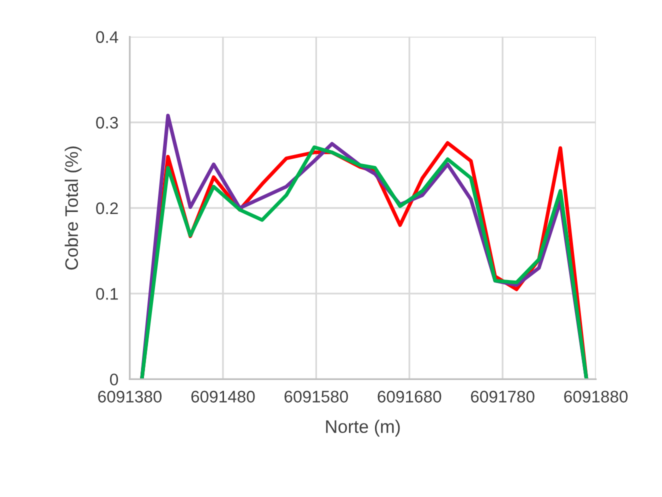  Describe the element at coordinates (502, 396) in the screenshot. I see `x-tick-label: 6091780` at that location.